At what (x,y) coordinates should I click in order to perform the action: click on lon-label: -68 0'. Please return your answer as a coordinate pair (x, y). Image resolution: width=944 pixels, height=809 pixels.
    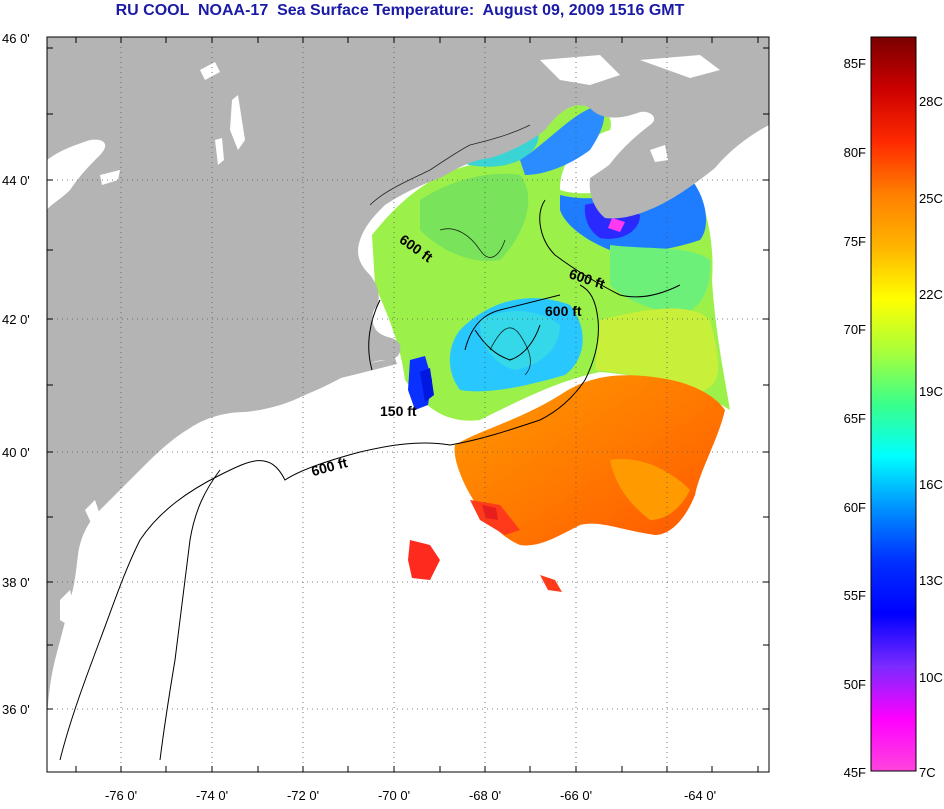
    Looking at the image, I should click on (485, 795).